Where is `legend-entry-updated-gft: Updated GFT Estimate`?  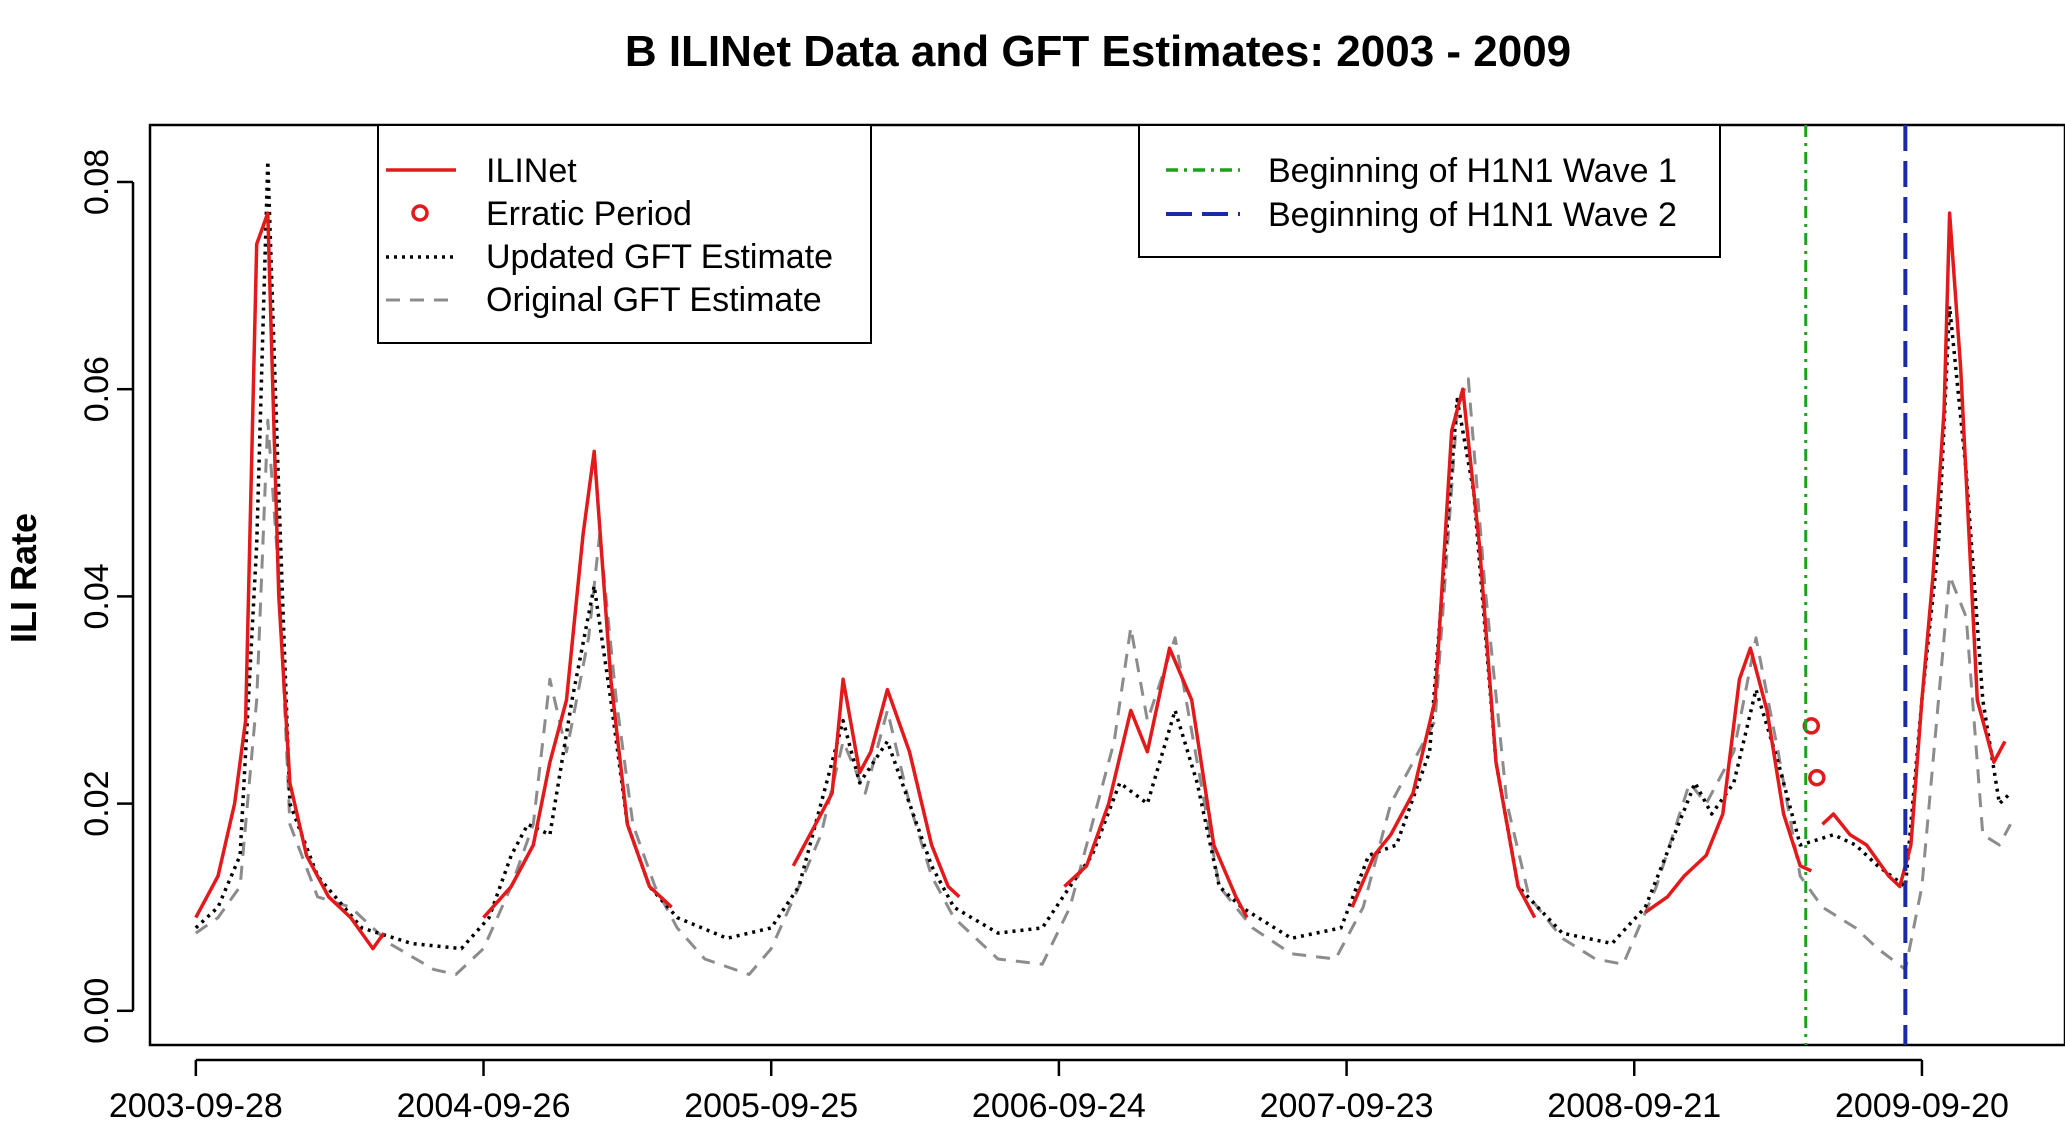
legend-entry-updated-gft: Updated GFT Estimate is located at coordinates (659, 257).